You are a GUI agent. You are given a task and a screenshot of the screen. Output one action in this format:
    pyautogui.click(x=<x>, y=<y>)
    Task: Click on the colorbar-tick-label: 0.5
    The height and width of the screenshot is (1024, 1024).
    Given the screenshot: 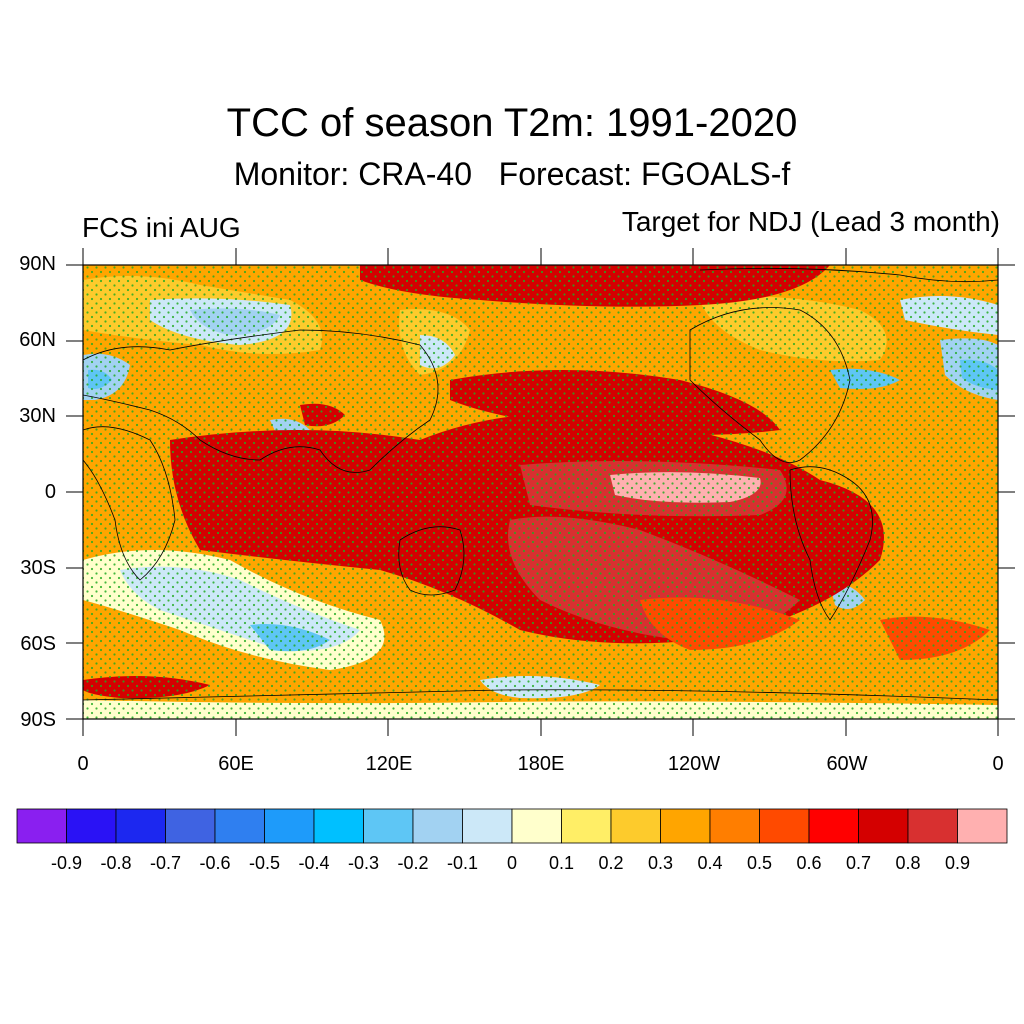 What is the action you would take?
    pyautogui.click(x=759, y=863)
    